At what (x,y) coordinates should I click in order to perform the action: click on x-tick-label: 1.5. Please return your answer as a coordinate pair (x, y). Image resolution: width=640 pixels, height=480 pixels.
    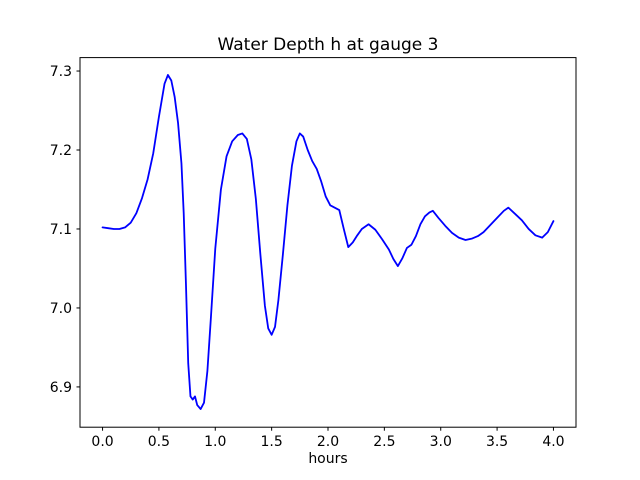
    Looking at the image, I should click on (272, 442).